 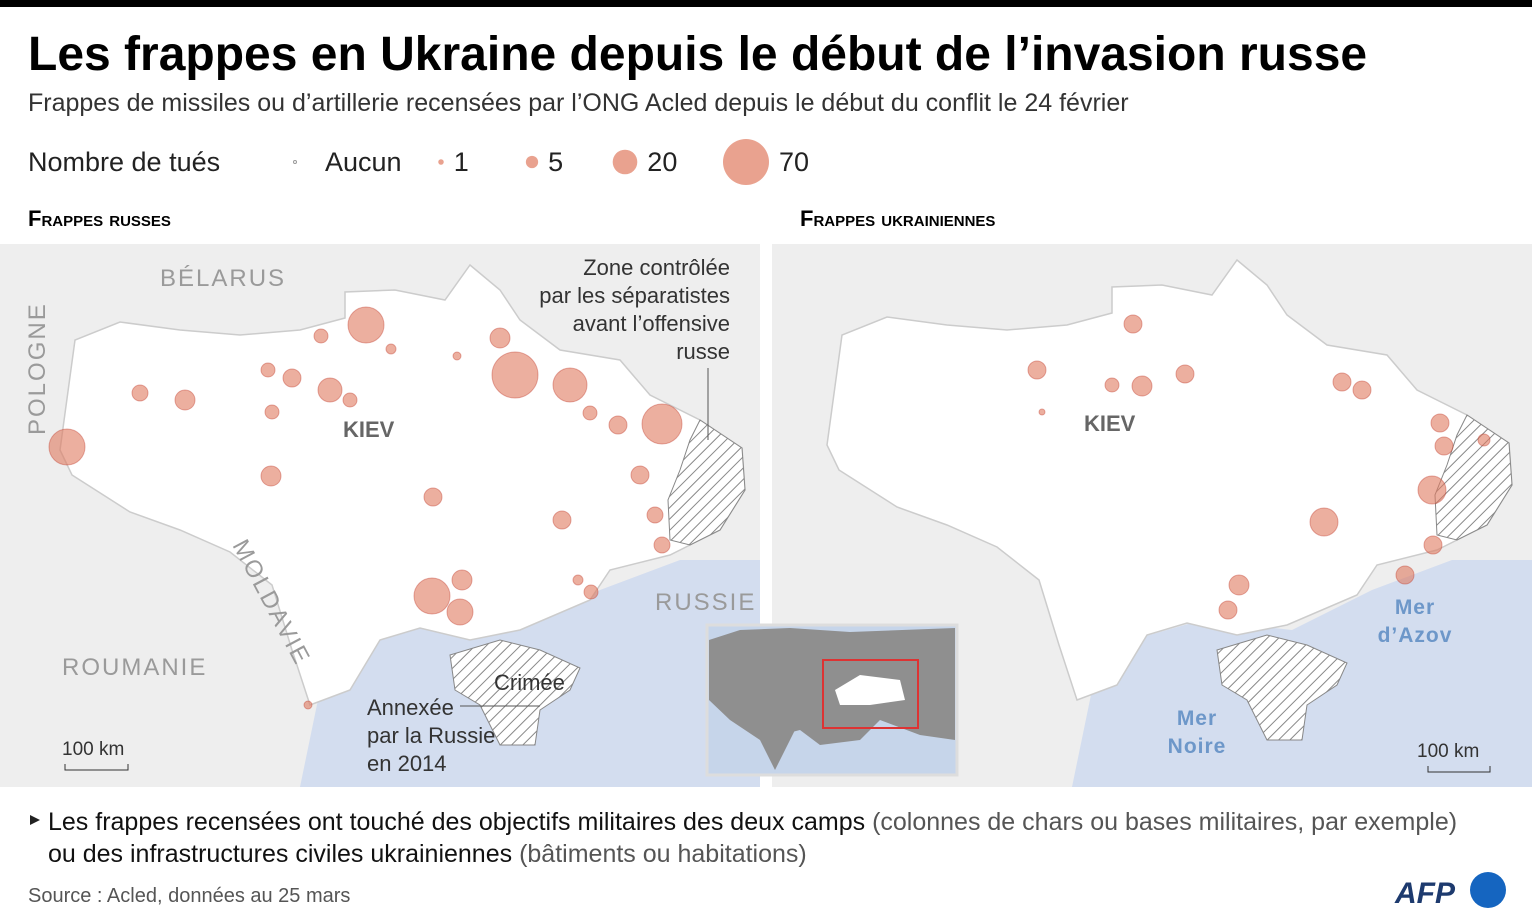 What do you see at coordinates (555, 162) in the screenshot?
I see `legend-label: 5` at bounding box center [555, 162].